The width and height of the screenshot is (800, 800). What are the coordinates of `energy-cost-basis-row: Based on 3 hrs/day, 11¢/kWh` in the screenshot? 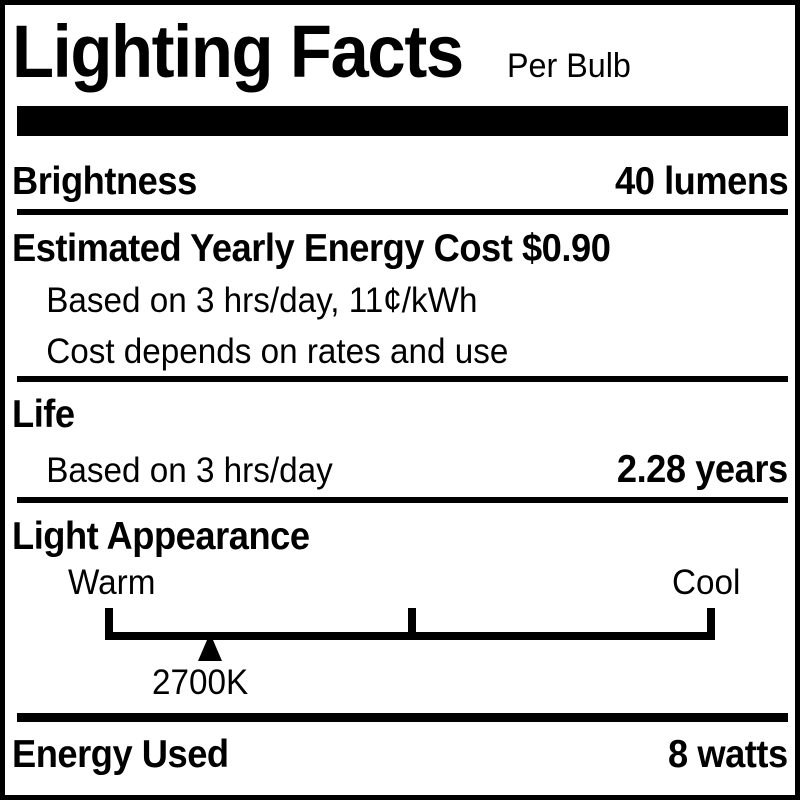 It's located at (400, 300).